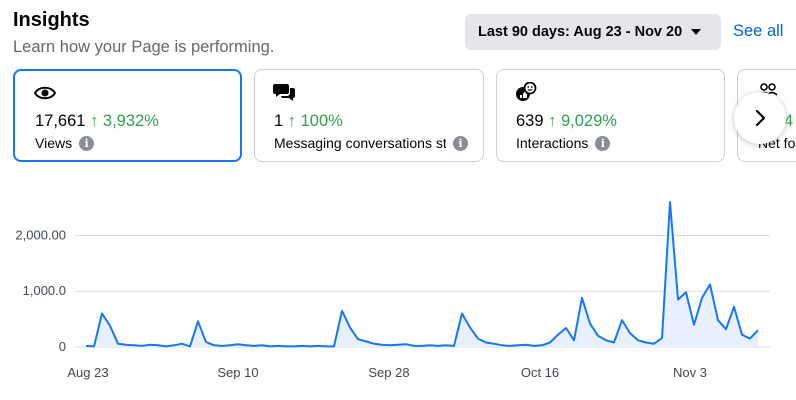 The height and width of the screenshot is (400, 796). Describe the element at coordinates (540, 372) in the screenshot. I see `x-tick-label: Oct 16` at that location.